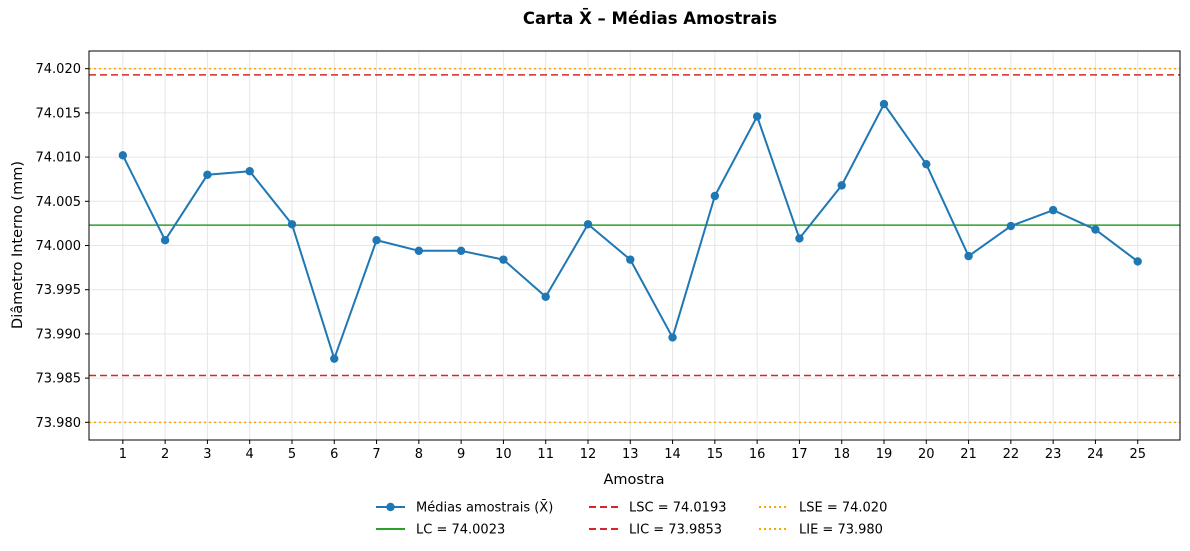 The height and width of the screenshot is (551, 1190). I want to click on x-tick-label: 11, so click(545, 454).